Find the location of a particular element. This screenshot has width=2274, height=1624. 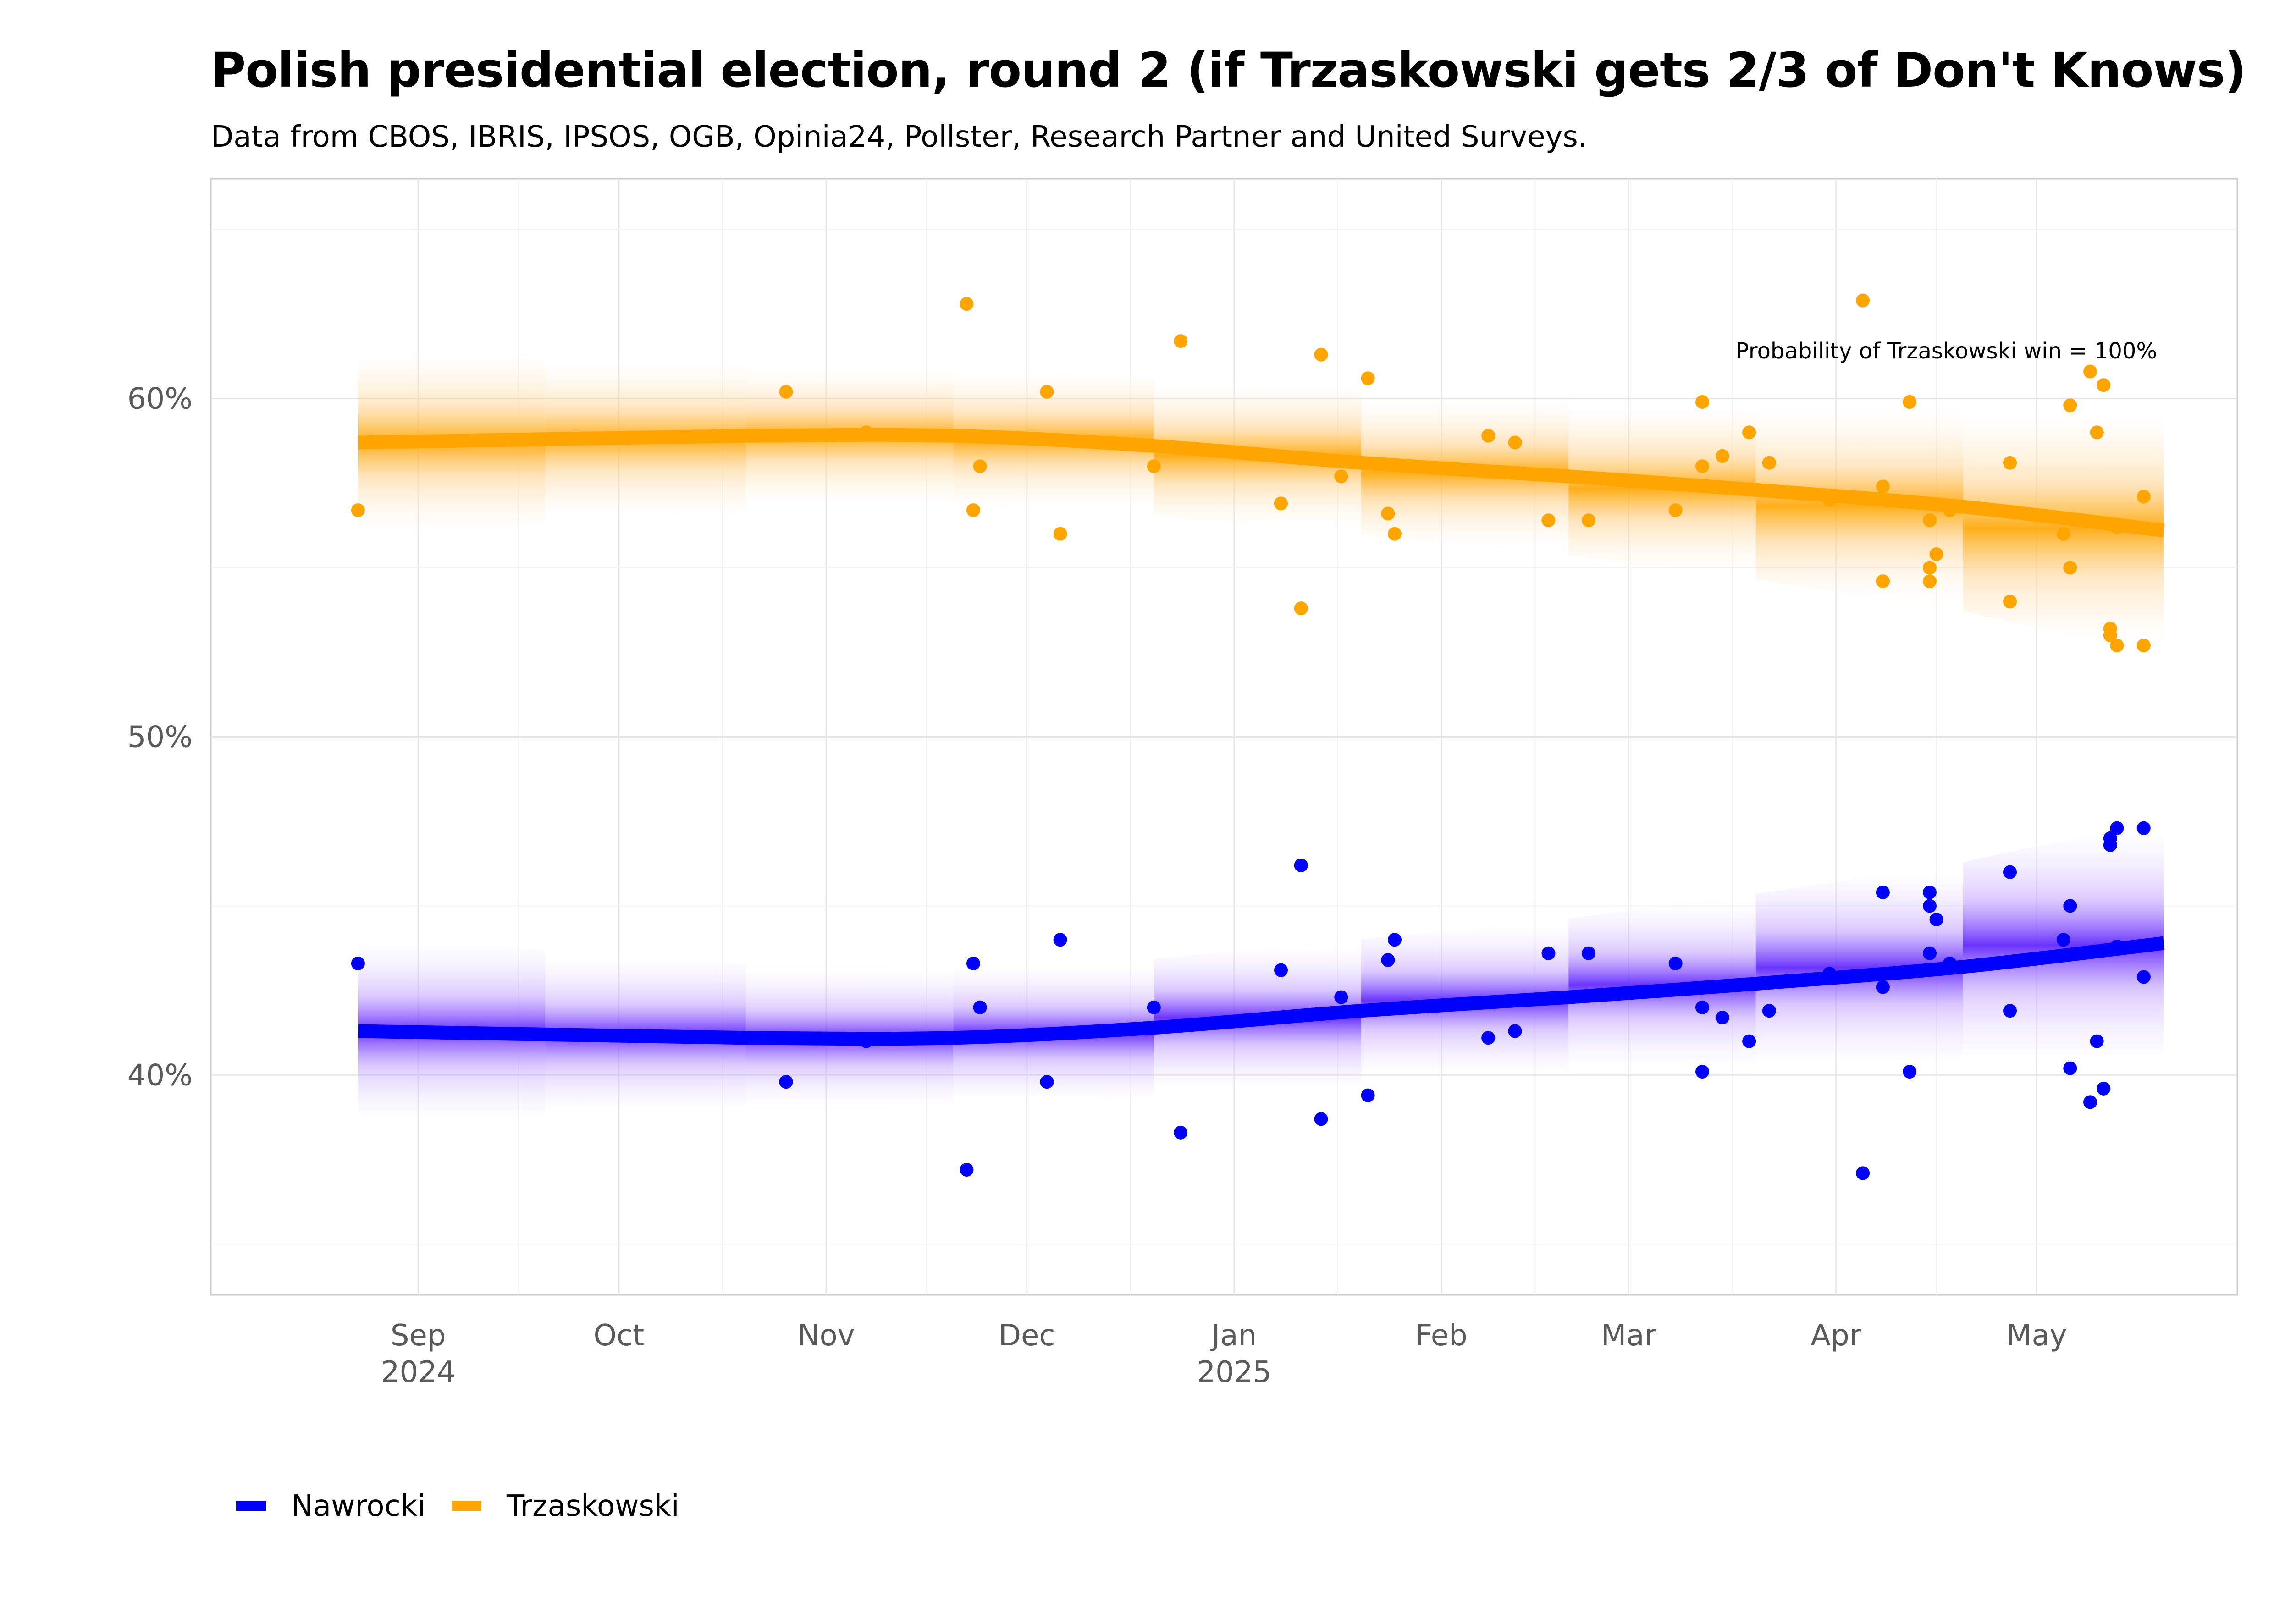

x-tick-label: Feb is located at coordinates (1441, 1336).